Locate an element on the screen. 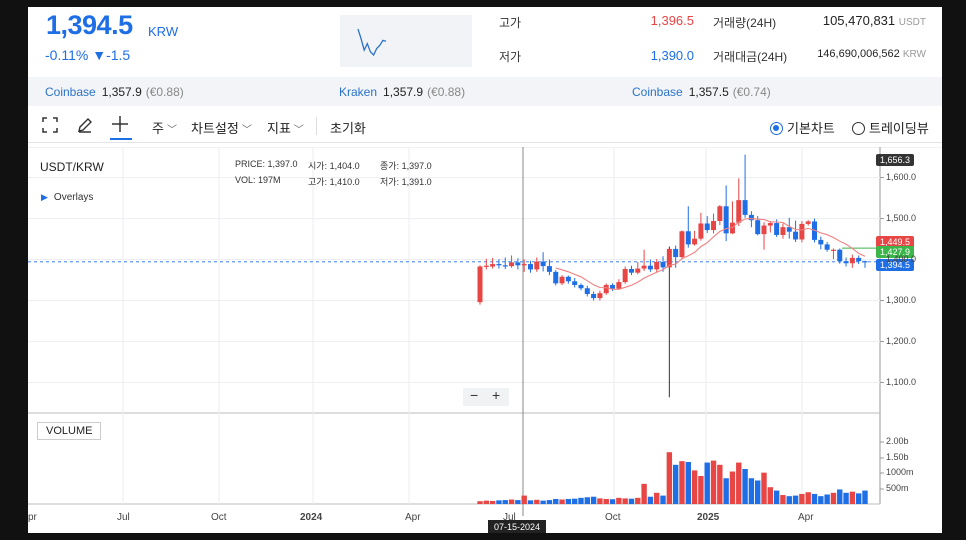 The height and width of the screenshot is (540, 966). price-tick-label: 1,200.0 is located at coordinates (901, 340).